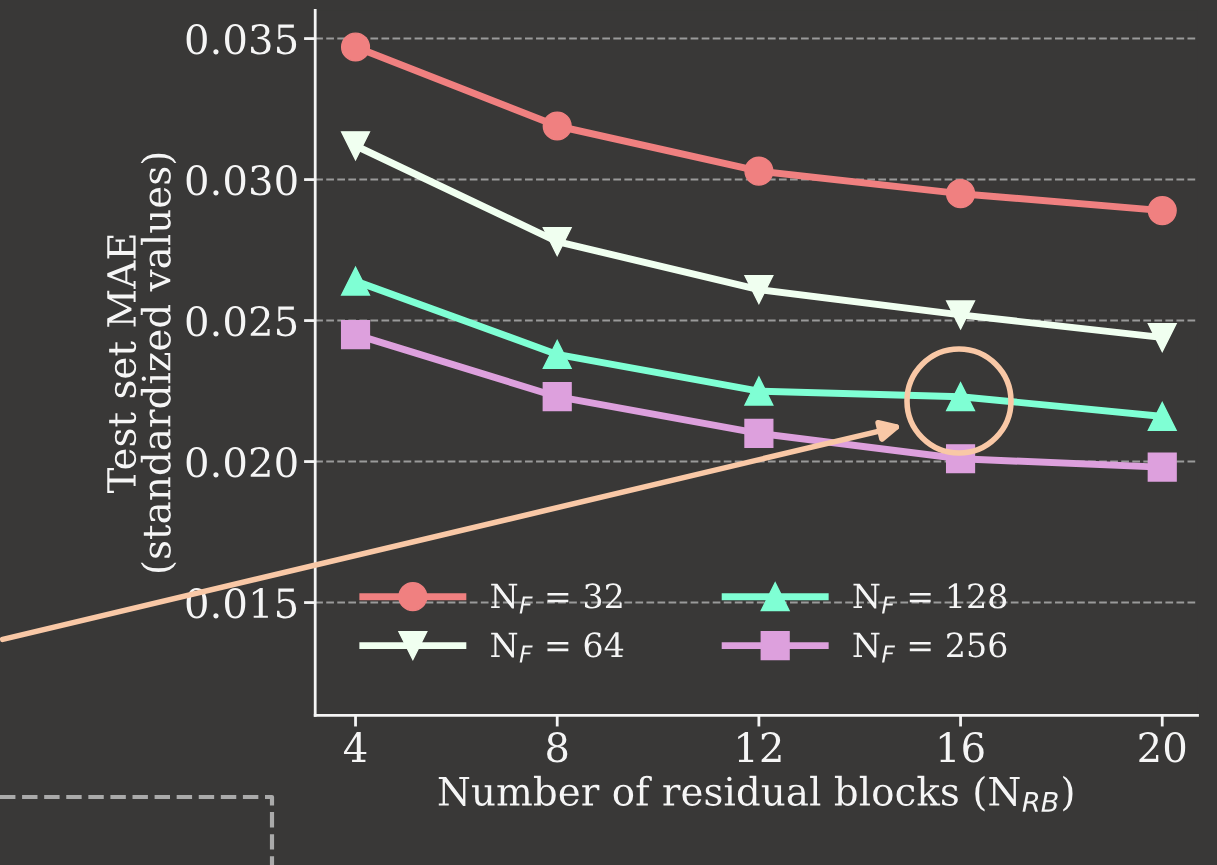 This screenshot has height=865, width=1217. Describe the element at coordinates (355, 747) in the screenshot. I see `x-tick-label: 4` at that location.